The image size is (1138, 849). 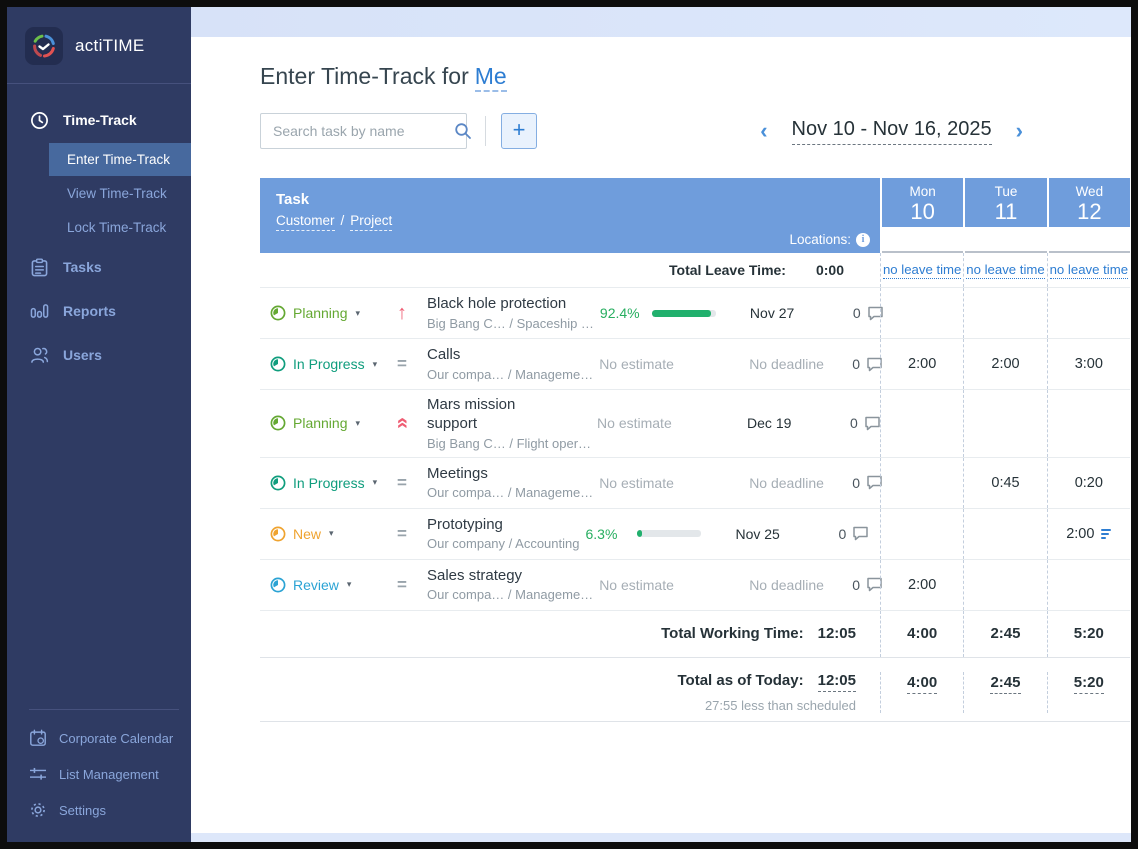 I want to click on priority-icon, so click(x=402, y=314).